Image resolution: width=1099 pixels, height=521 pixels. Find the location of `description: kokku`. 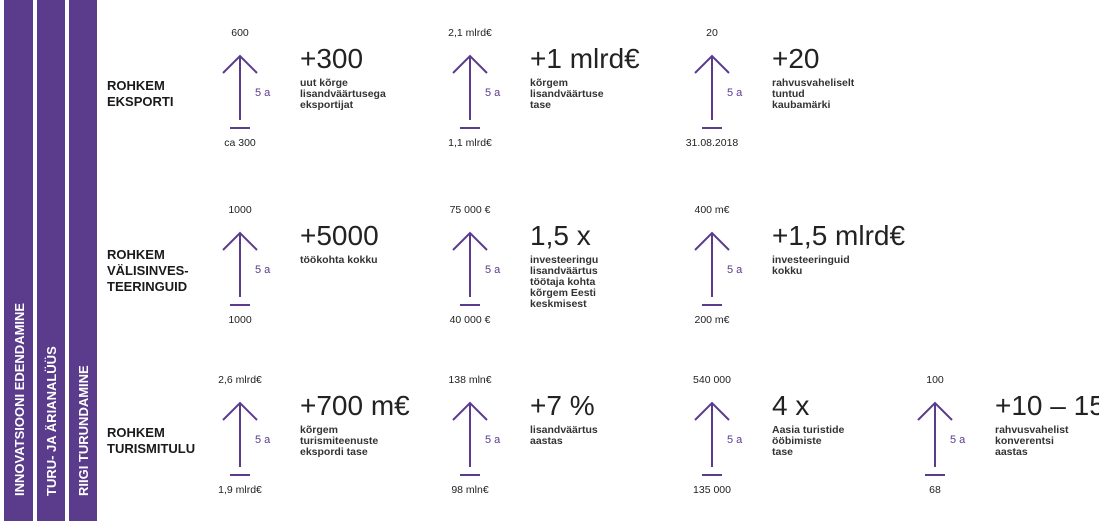

description: kokku is located at coordinates (787, 271).